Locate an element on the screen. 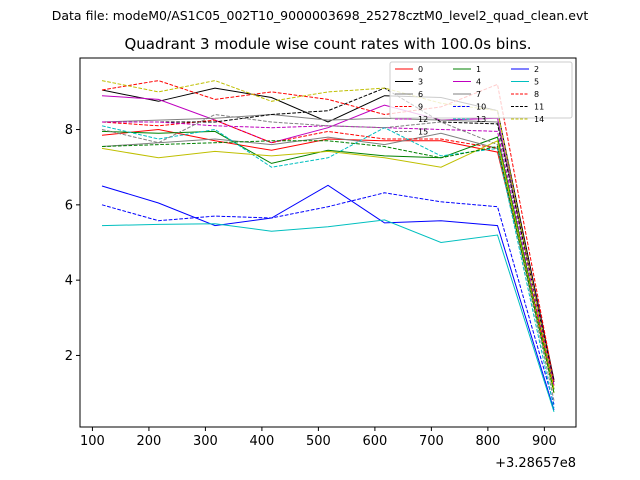 This screenshot has width=640, height=480. y-tick-label: 6 is located at coordinates (69, 205).